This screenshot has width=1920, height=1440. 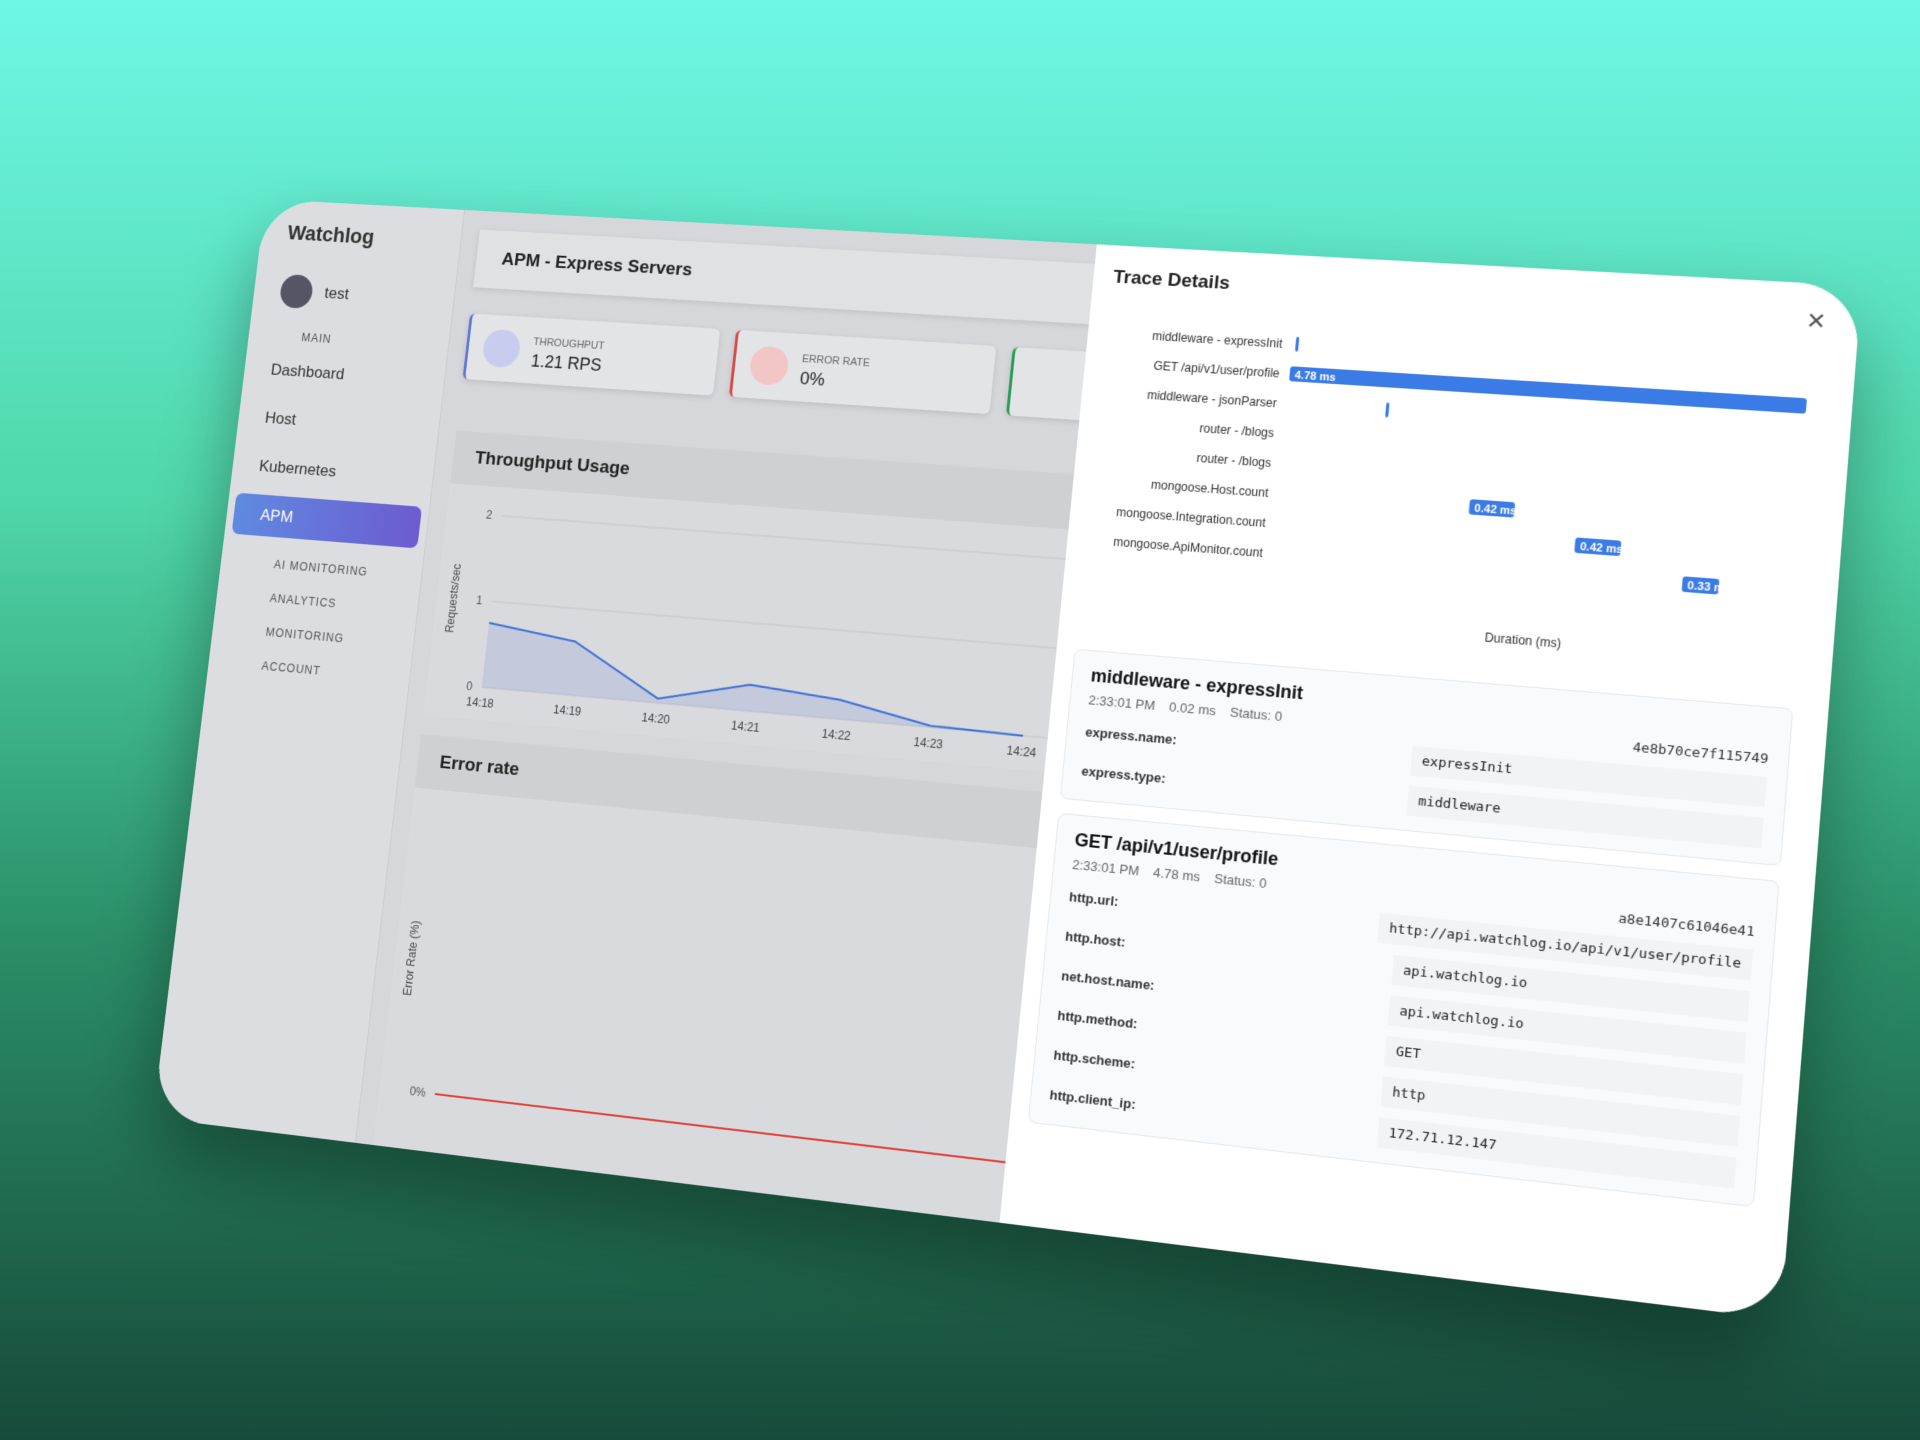 What do you see at coordinates (453, 598) in the screenshot?
I see `y-axis-label: Requests/sec` at bounding box center [453, 598].